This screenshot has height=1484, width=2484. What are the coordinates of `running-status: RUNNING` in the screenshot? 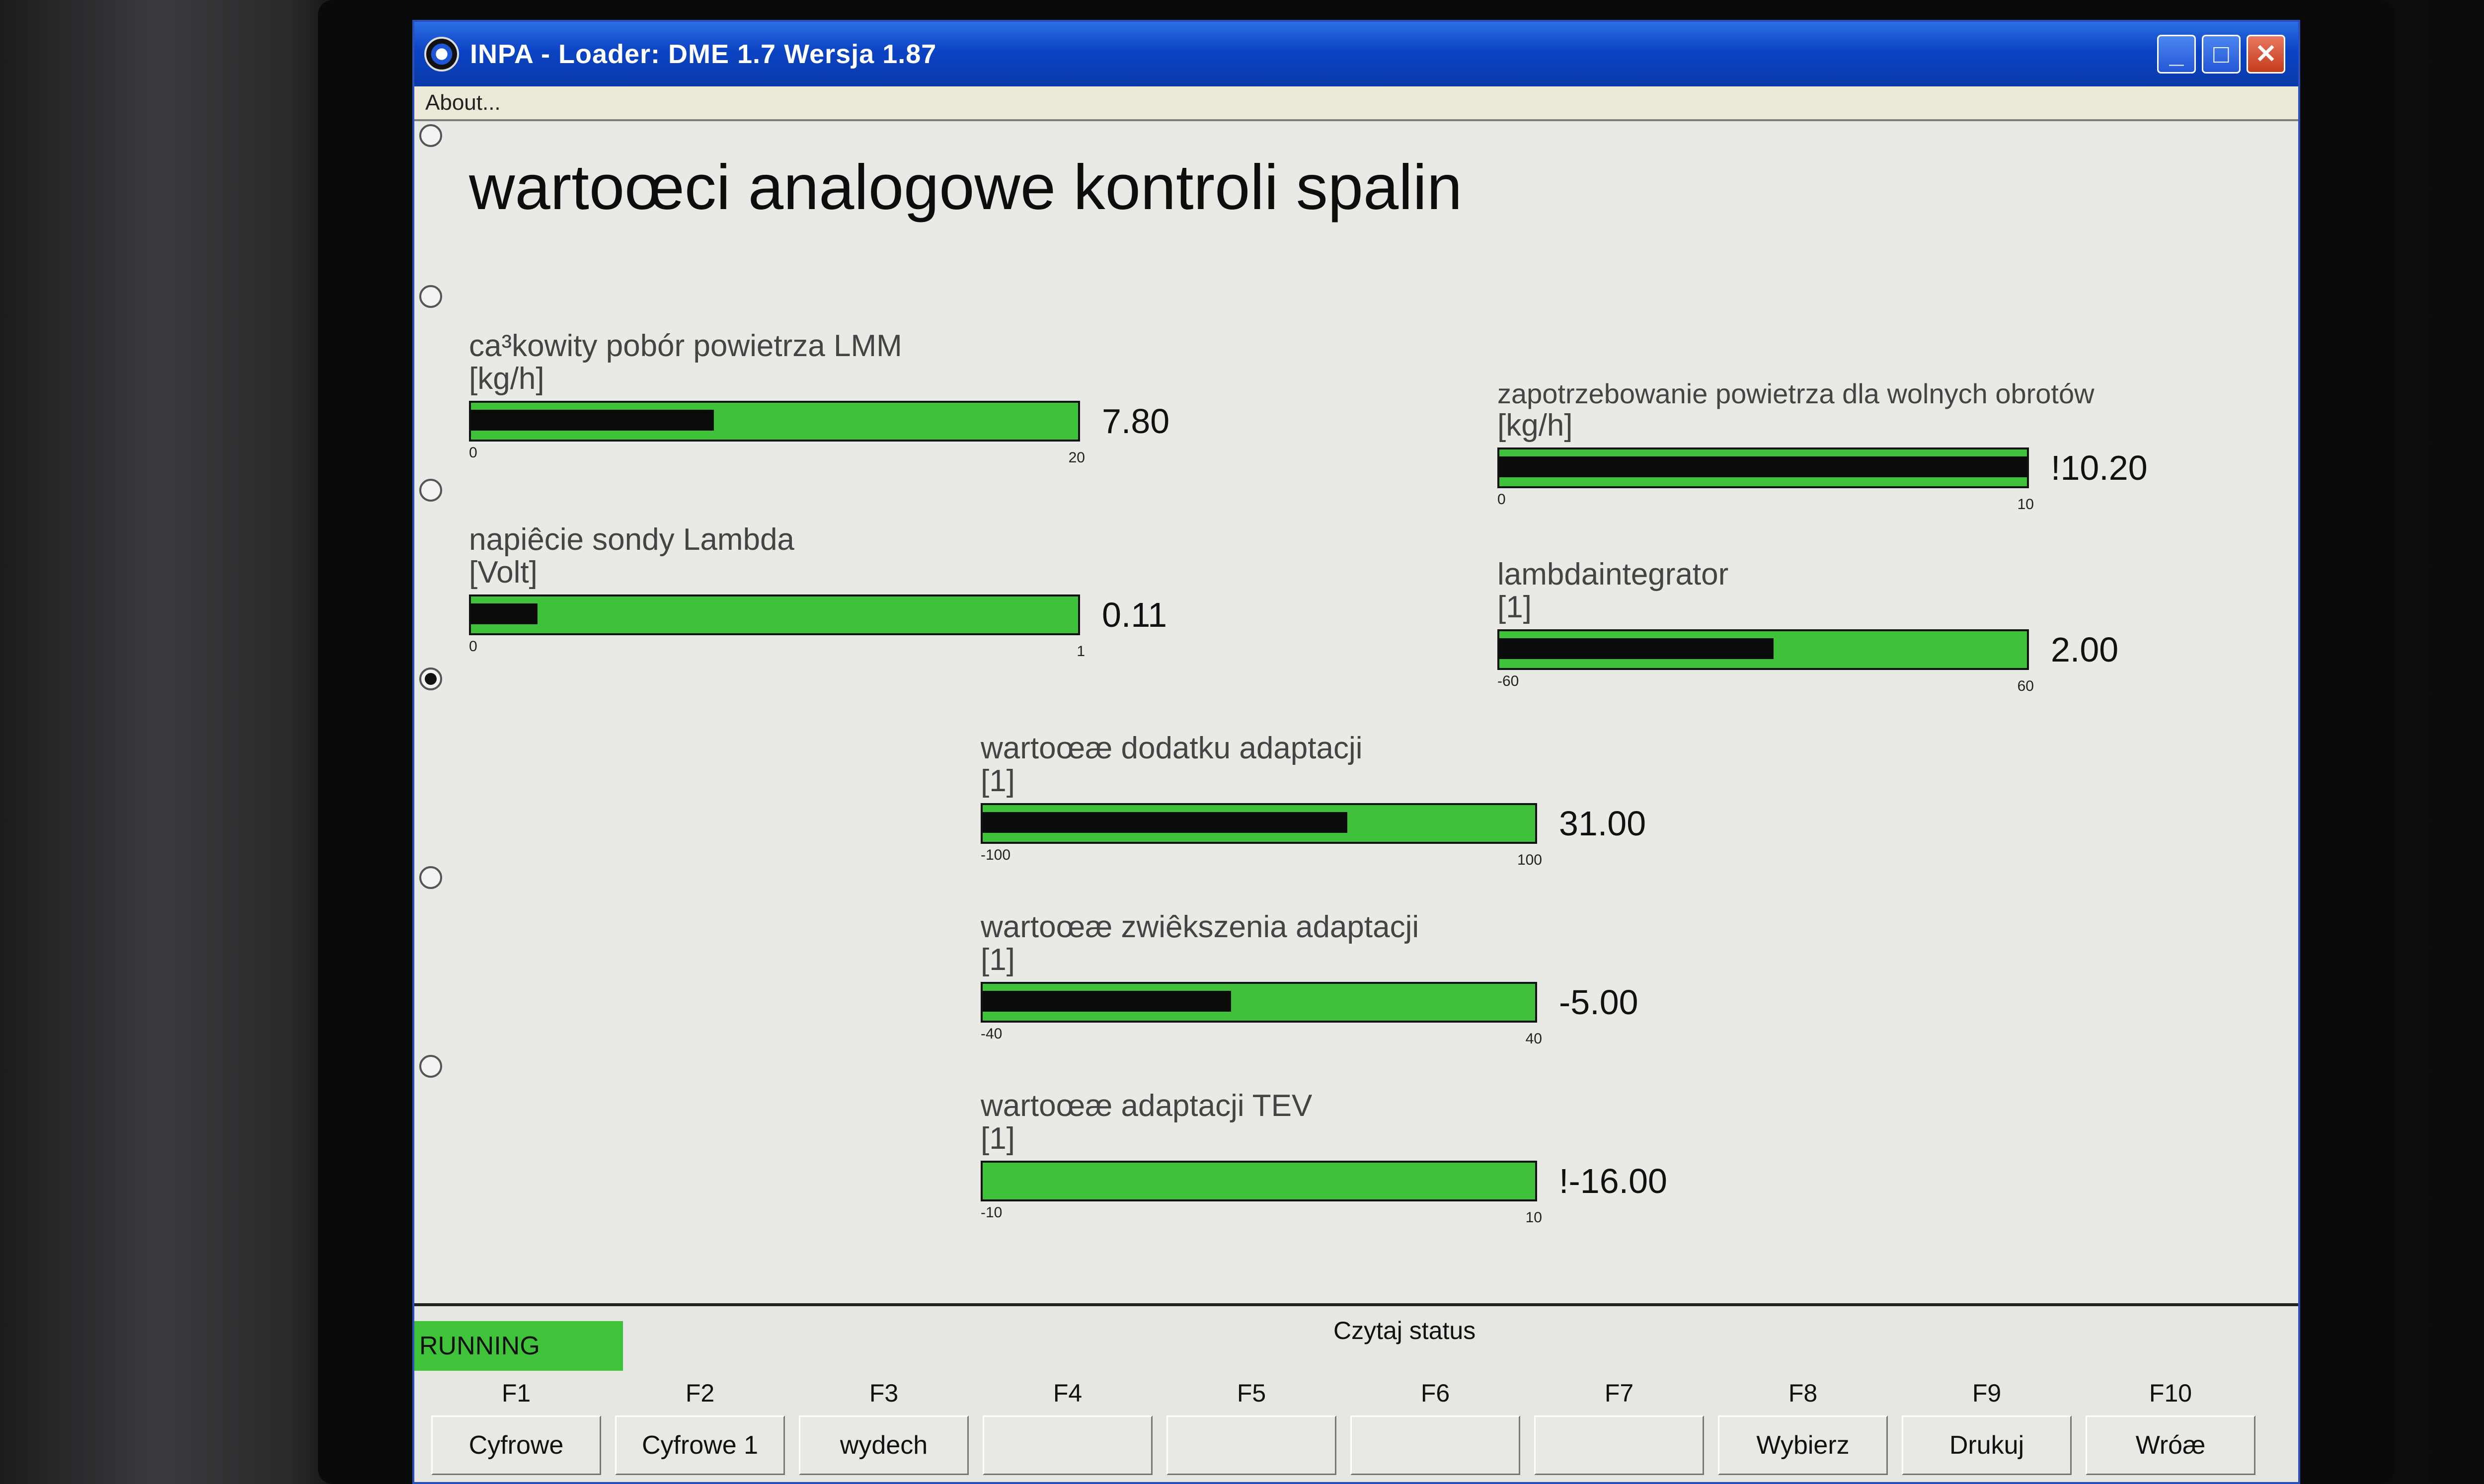 It's located at (519, 1346).